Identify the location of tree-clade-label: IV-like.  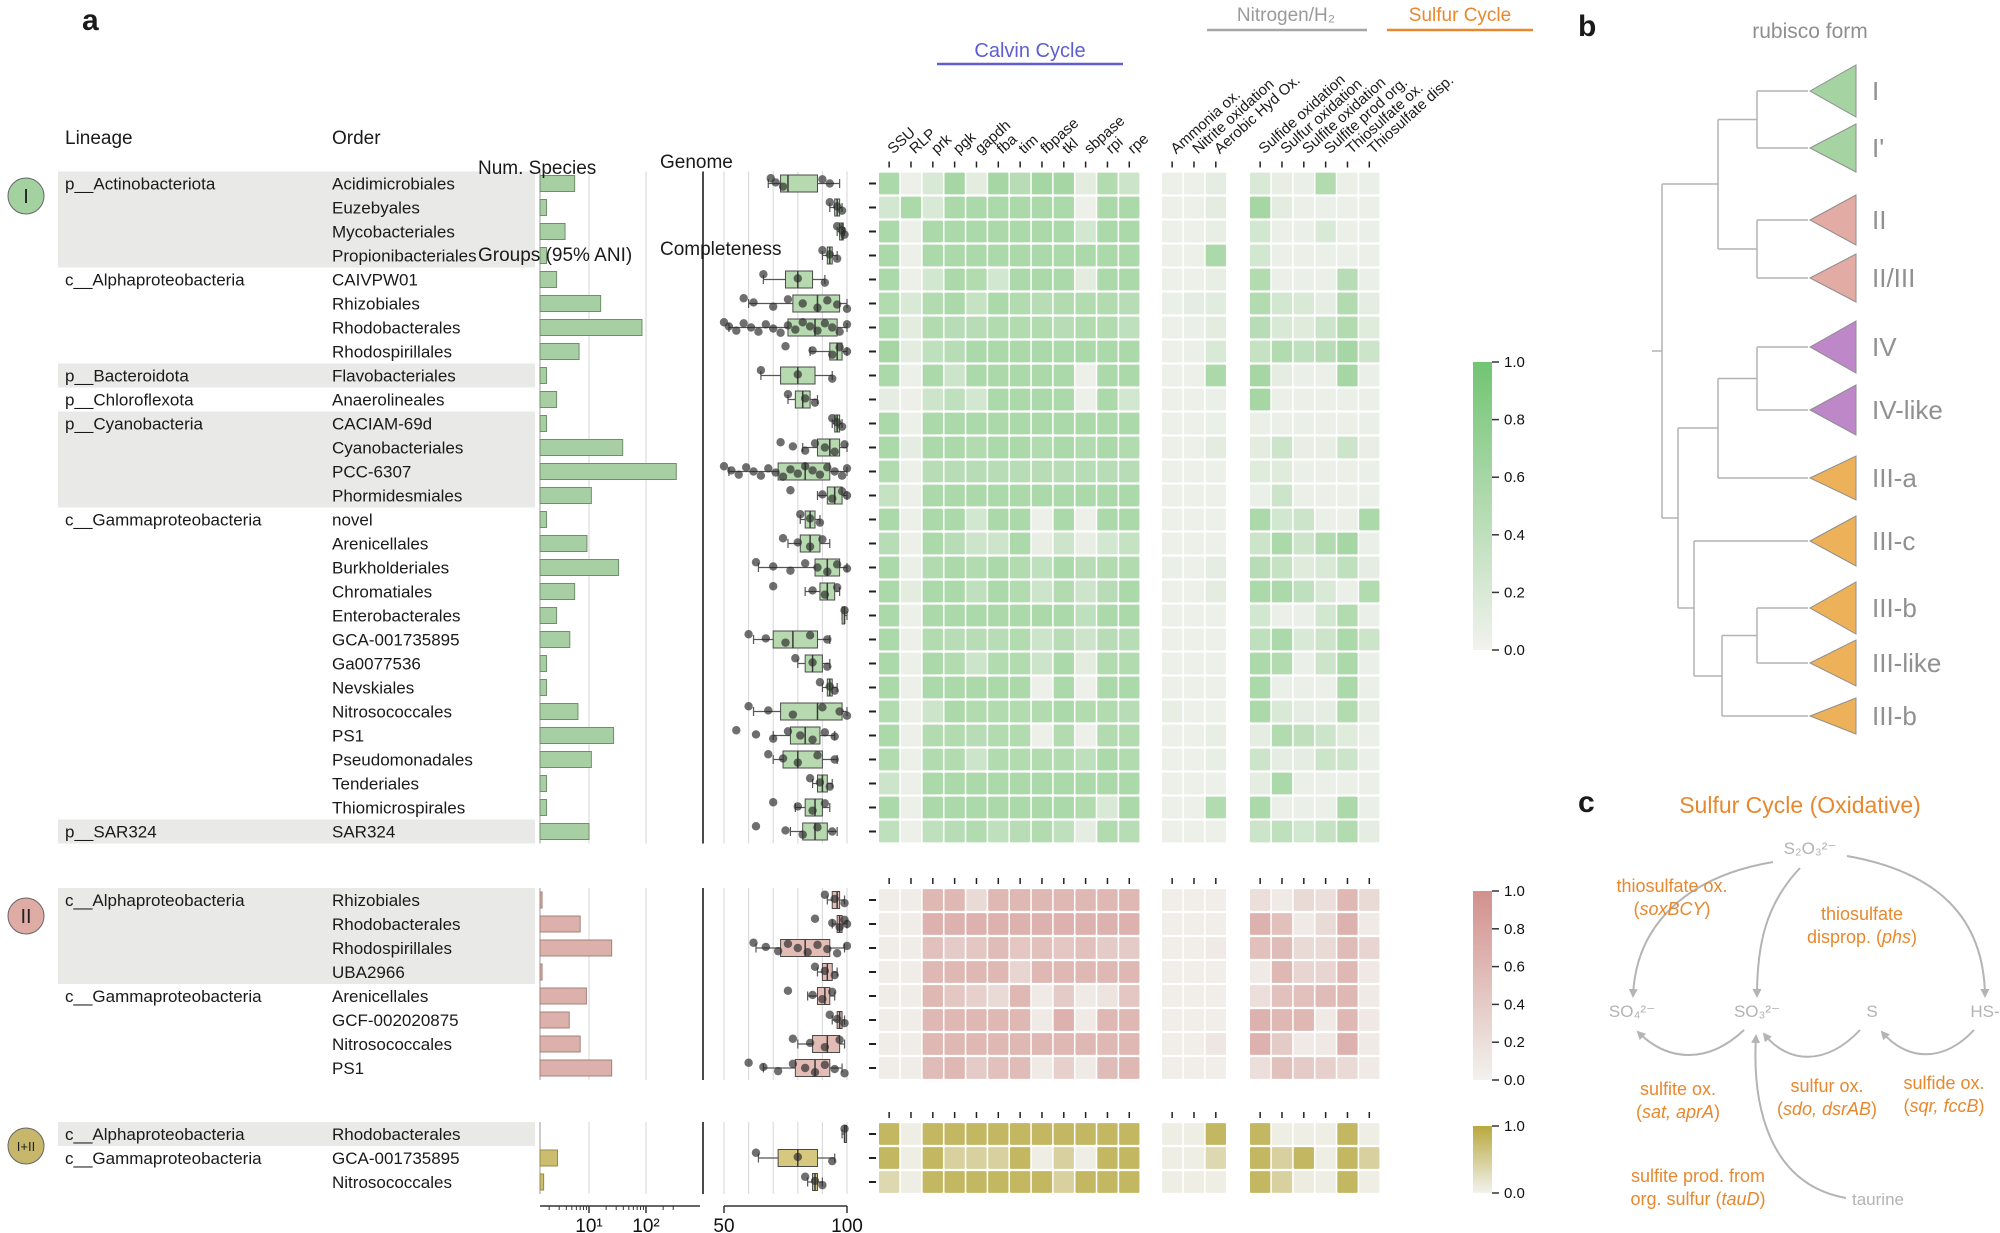
(1907, 410).